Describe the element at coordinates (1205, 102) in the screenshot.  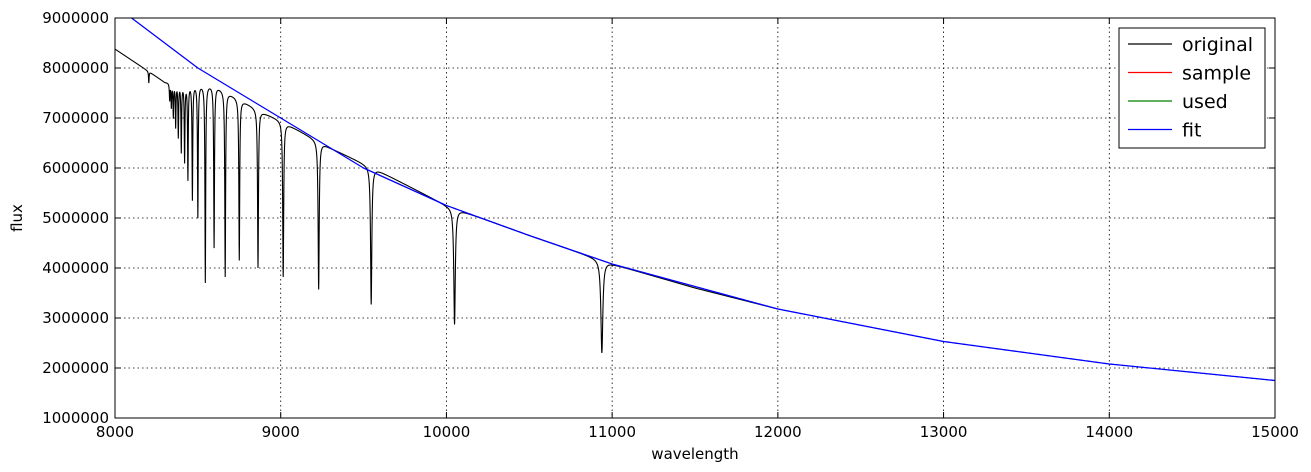
I see `legend-label-used: used` at that location.